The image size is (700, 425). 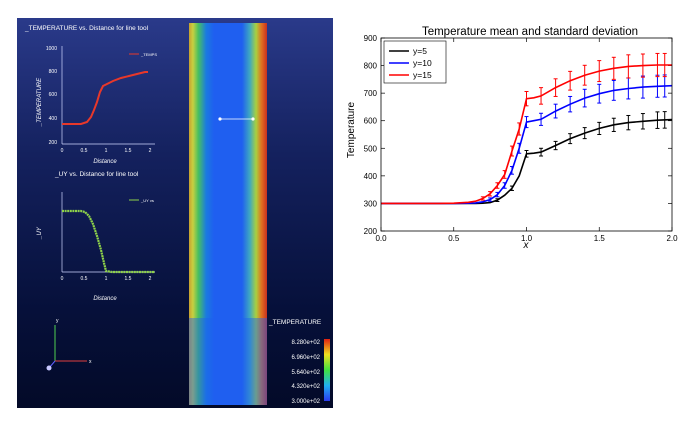 What do you see at coordinates (40, 102) in the screenshot?
I see `plot1-ylabel: _TEMPERATURE` at bounding box center [40, 102].